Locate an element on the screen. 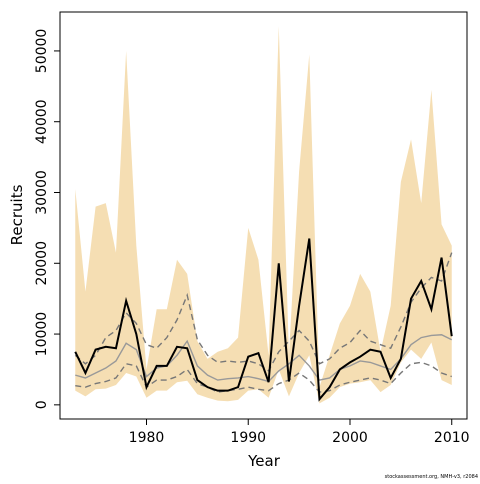  x-tick-label: 1980 is located at coordinates (147, 438).